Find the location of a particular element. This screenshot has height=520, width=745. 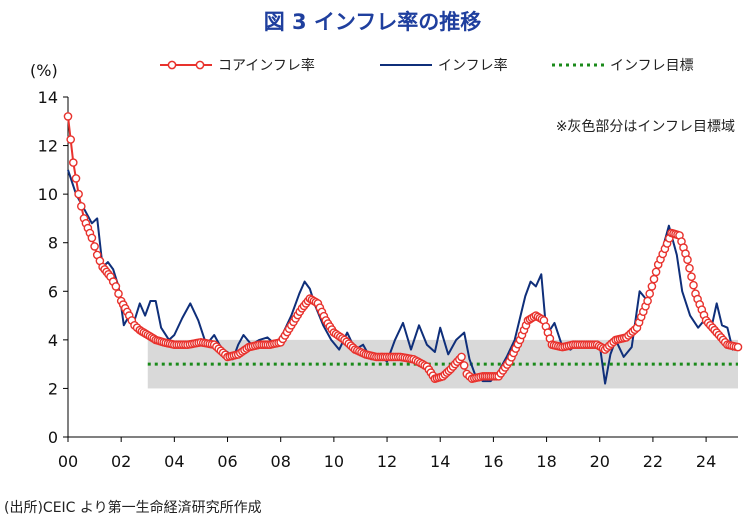

y-tick-label: 14 is located at coordinates (48, 97).